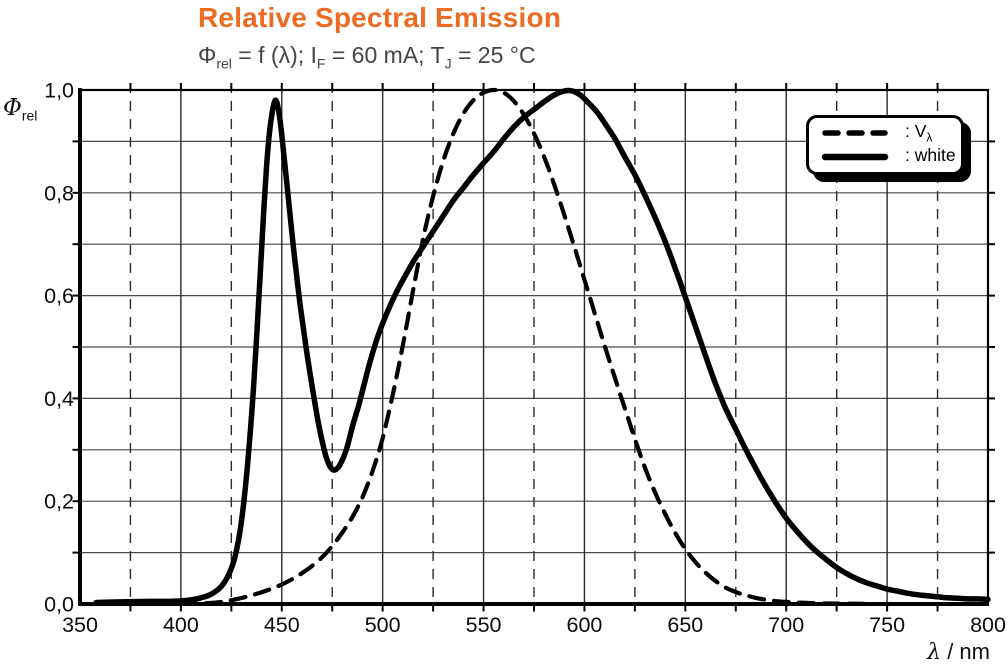 Image resolution: width=1008 pixels, height=667 pixels. Describe the element at coordinates (29, 115) in the screenshot. I see `y-axis-subscript: rel` at that location.